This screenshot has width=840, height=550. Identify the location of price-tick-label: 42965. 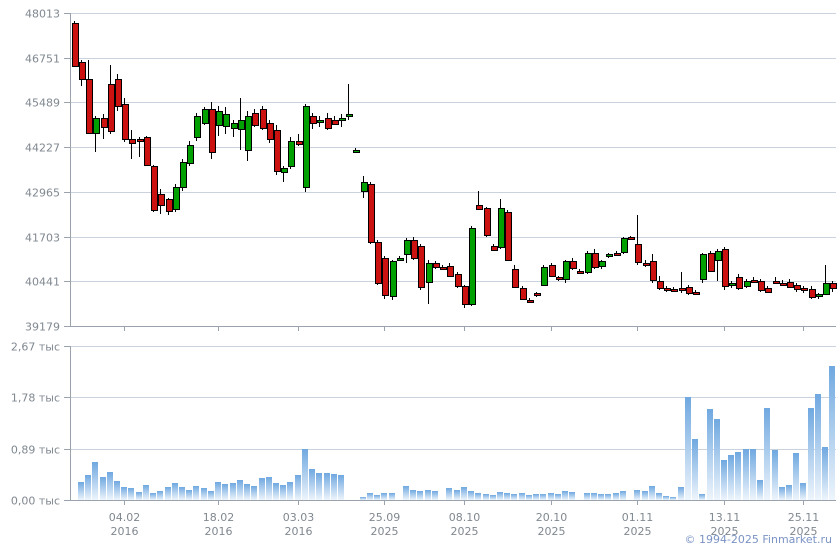
(42, 193).